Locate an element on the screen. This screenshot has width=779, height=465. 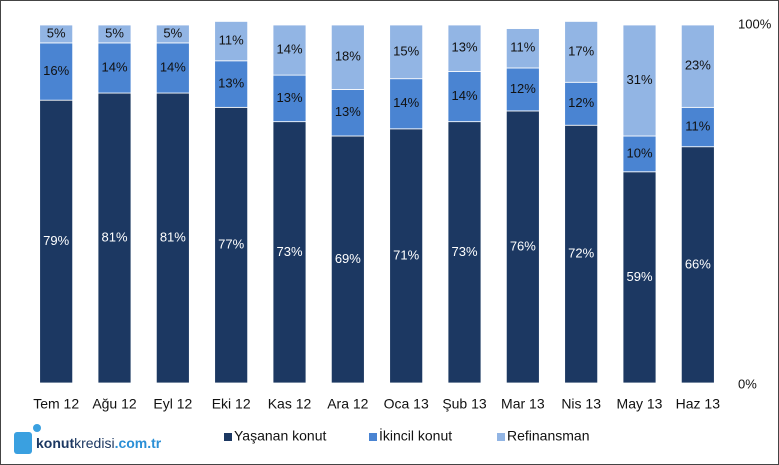
data-label: 59% is located at coordinates (639, 276).